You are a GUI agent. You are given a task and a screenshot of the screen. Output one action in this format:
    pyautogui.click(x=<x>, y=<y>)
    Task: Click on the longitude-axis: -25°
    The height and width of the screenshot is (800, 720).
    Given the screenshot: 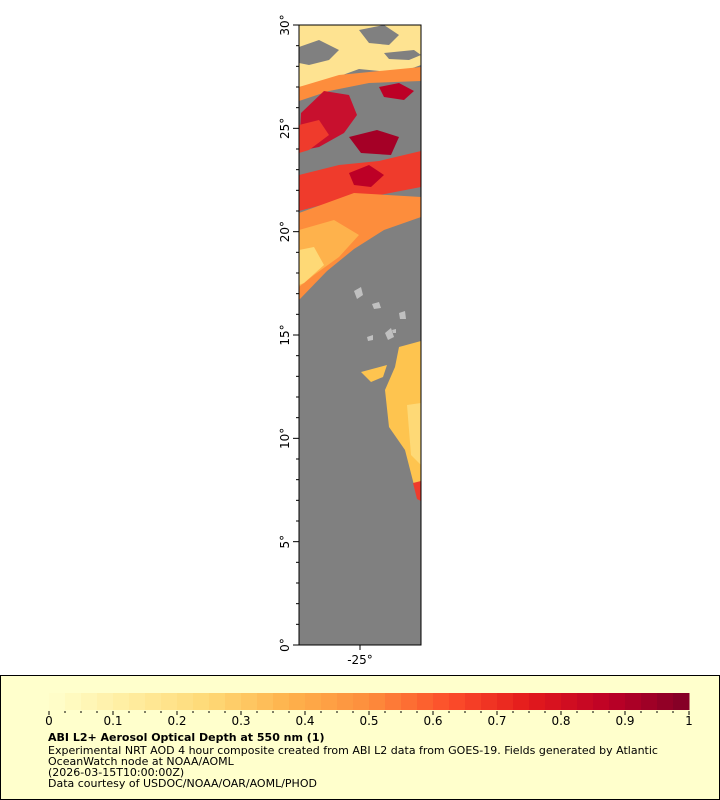 What is the action you would take?
    pyautogui.click(x=360, y=656)
    